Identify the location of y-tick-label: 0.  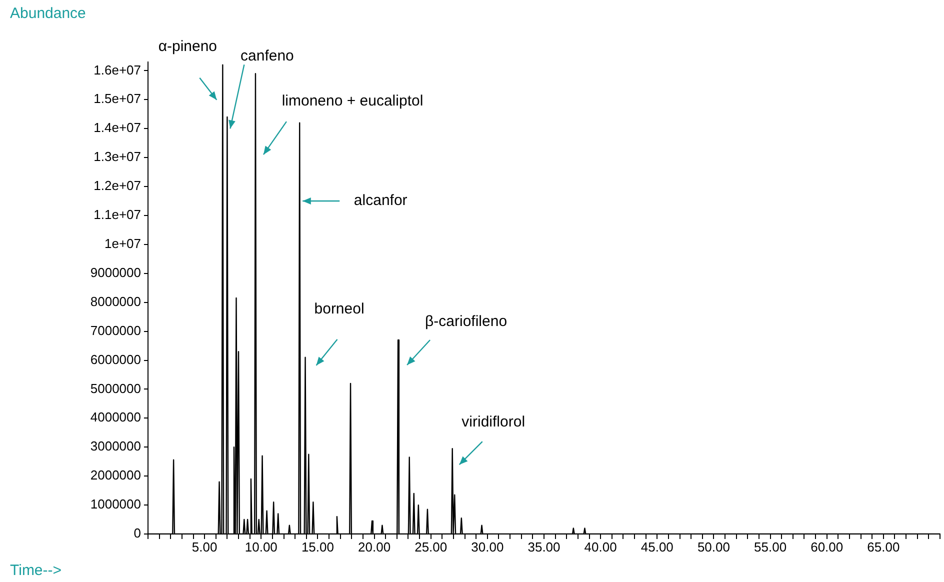
(137, 533).